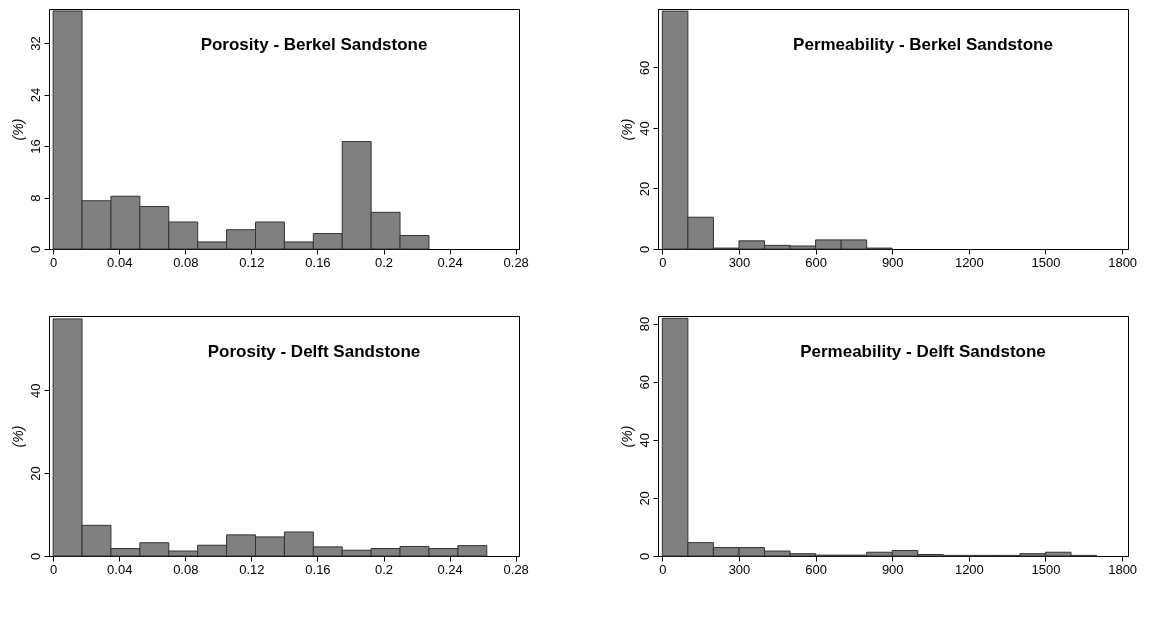 The height and width of the screenshot is (621, 1160). I want to click on text: Porosity - Berkel Sandstone, so click(314, 44).